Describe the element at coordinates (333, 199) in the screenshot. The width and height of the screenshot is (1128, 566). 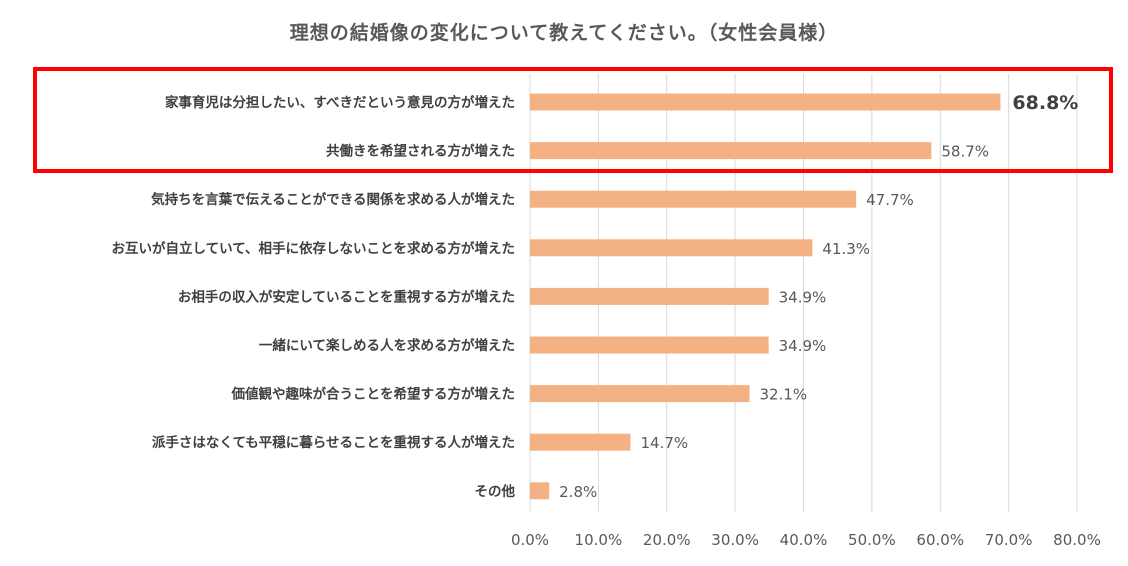
I see `category-label: 気持ちを言葉で伝えることができる関係を求める人が増えた` at that location.